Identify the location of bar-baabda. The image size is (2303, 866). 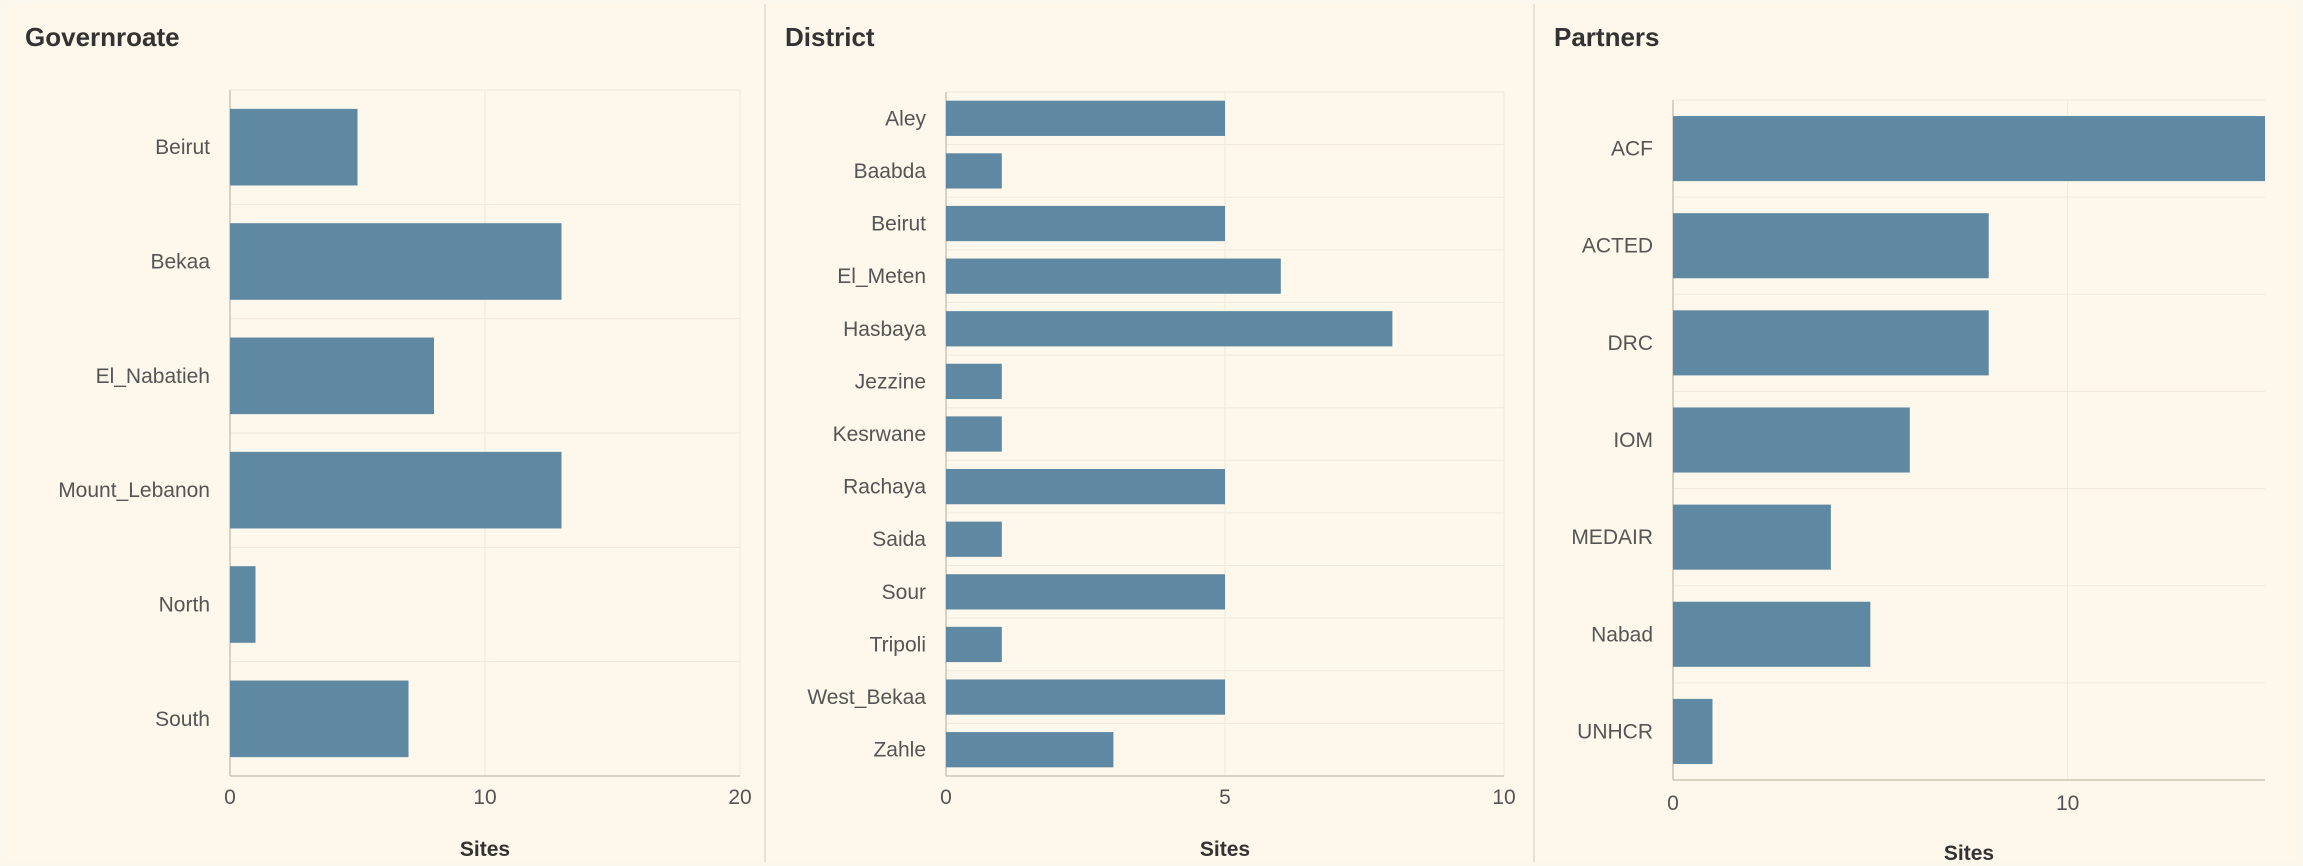
(974, 171).